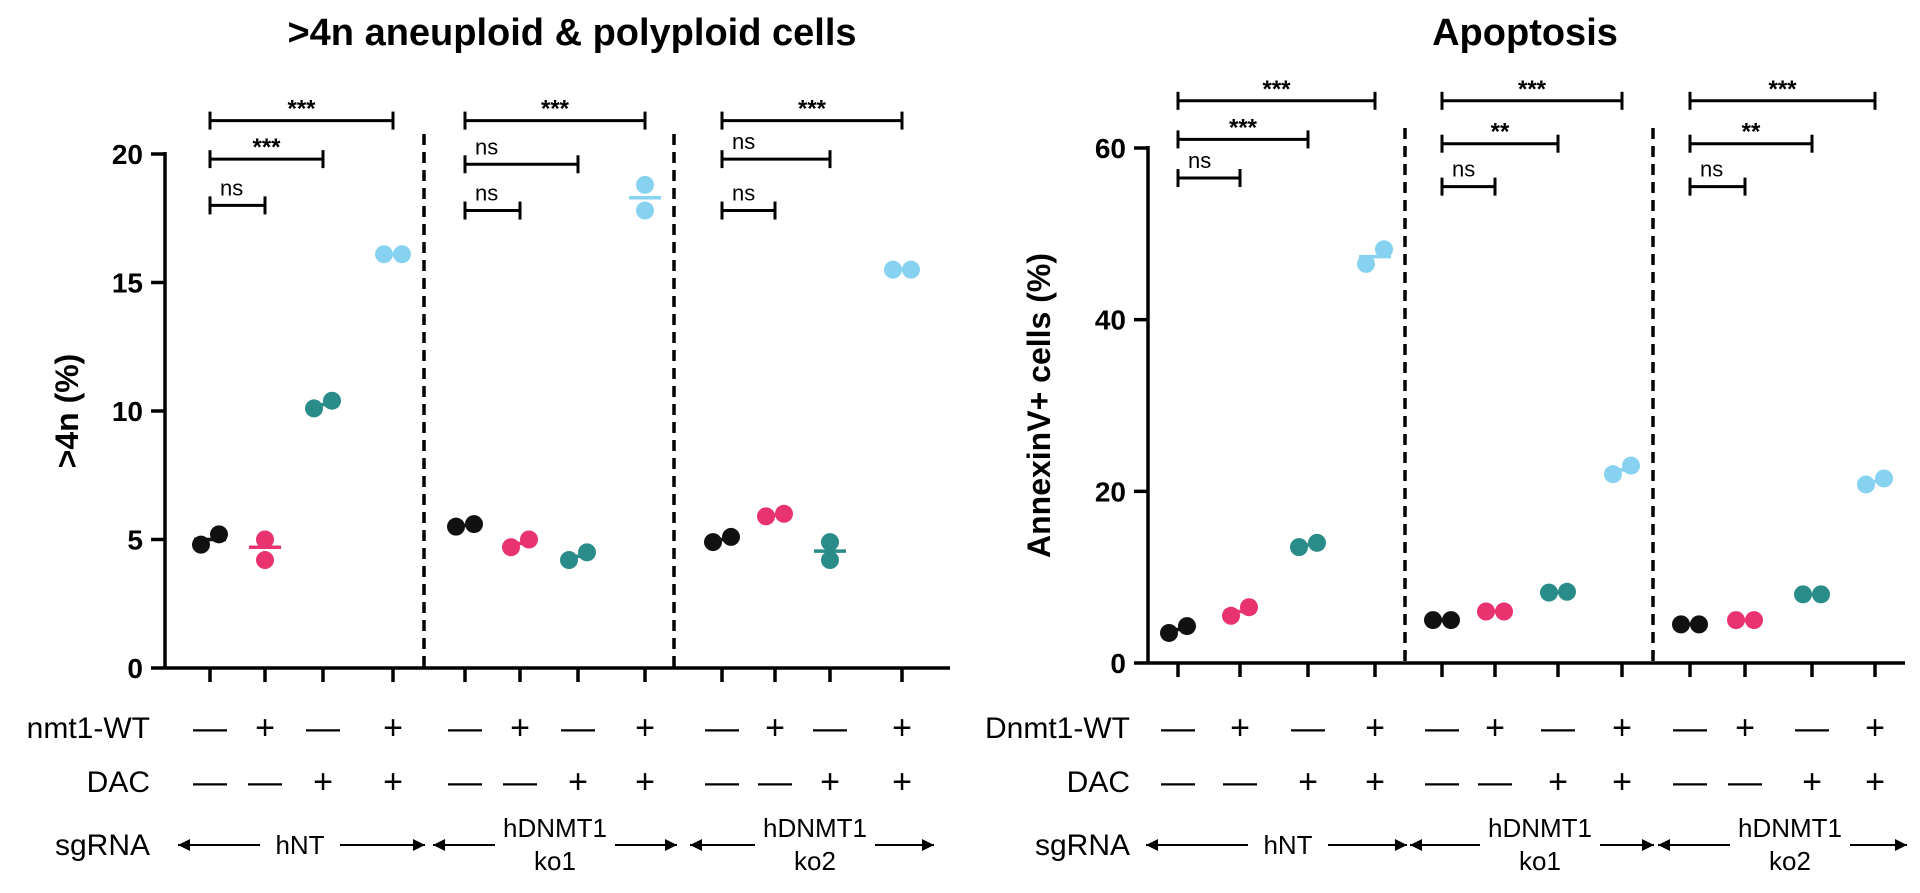  Describe the element at coordinates (1110, 320) in the screenshot. I see `y-tick-label: 40` at that location.